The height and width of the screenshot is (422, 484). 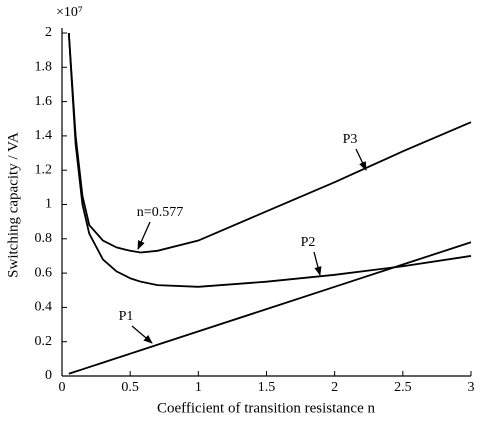 What do you see at coordinates (13, 205) in the screenshot?
I see `y-axis-label: Switching capacity / VA` at bounding box center [13, 205].